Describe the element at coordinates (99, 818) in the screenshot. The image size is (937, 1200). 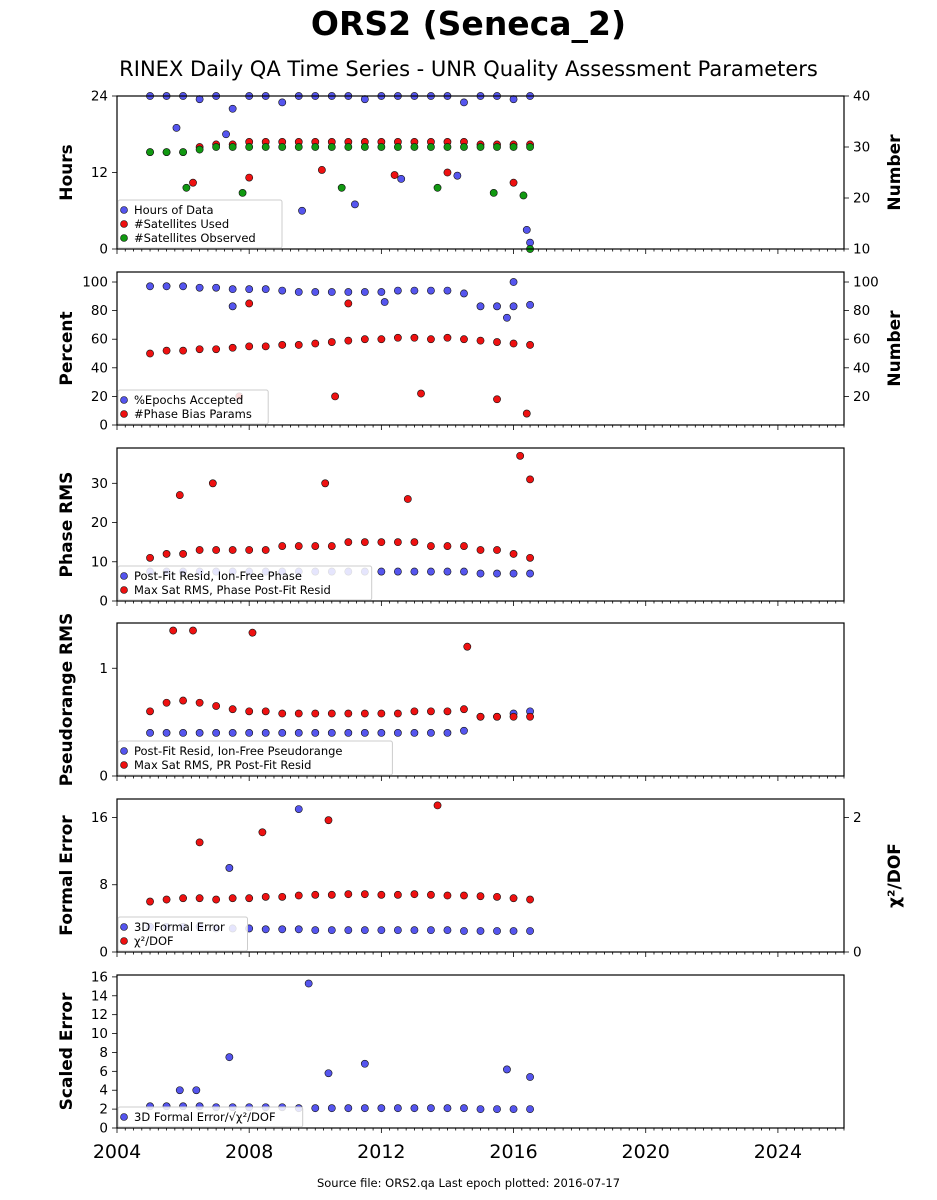
I see `y-tick-label: 16` at that location.